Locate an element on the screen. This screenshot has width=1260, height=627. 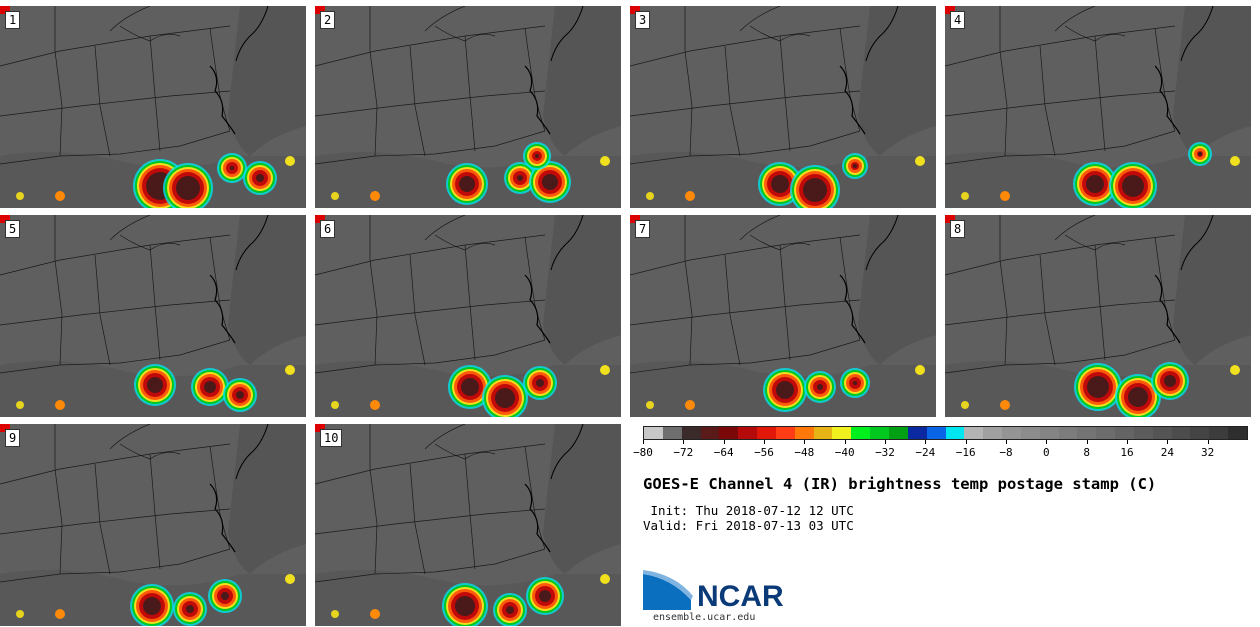
panel-number: 2 is located at coordinates (328, 20).